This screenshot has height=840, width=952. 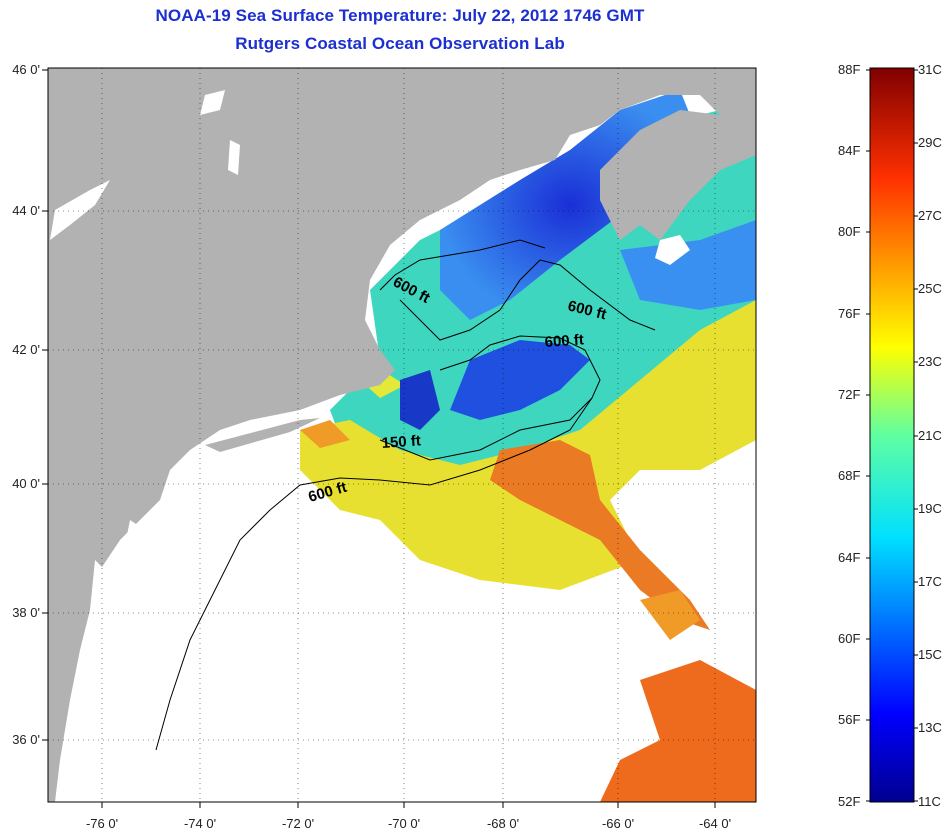 What do you see at coordinates (930, 654) in the screenshot?
I see `colorbar-c-label: 15C` at bounding box center [930, 654].